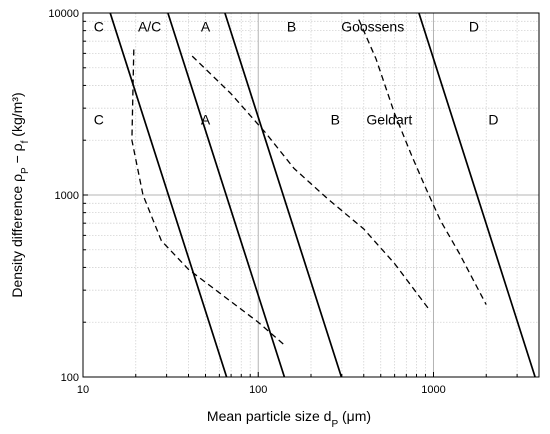 This screenshot has width=550, height=434. Describe the element at coordinates (20, 194) in the screenshot. I see `y-axis-title: Density difference ρP − ρf (kg/m³)` at that location.